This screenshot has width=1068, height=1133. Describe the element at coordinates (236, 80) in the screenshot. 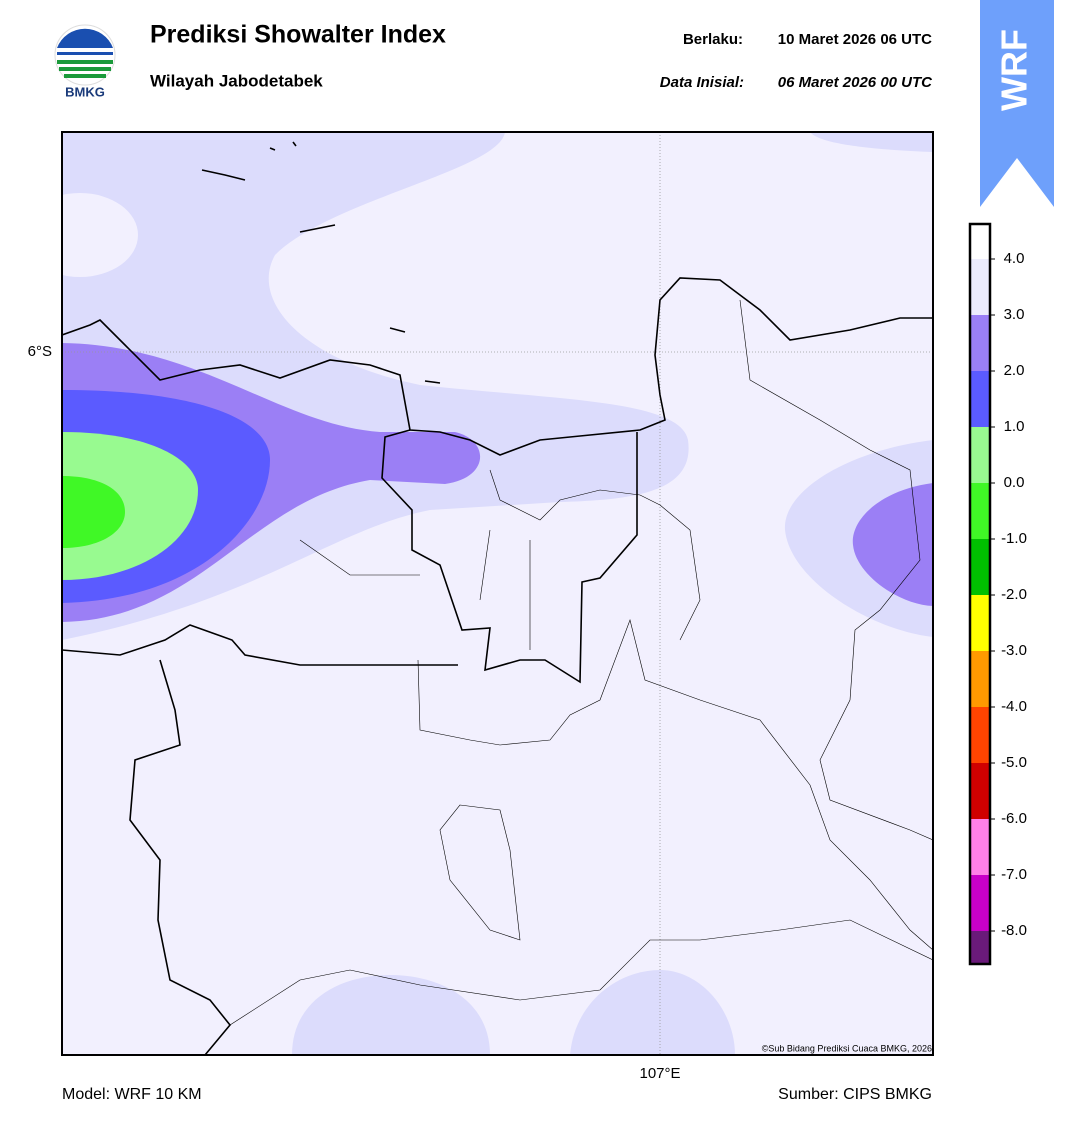

I see `subtitle: Wilayah Jabodetabek` at that location.